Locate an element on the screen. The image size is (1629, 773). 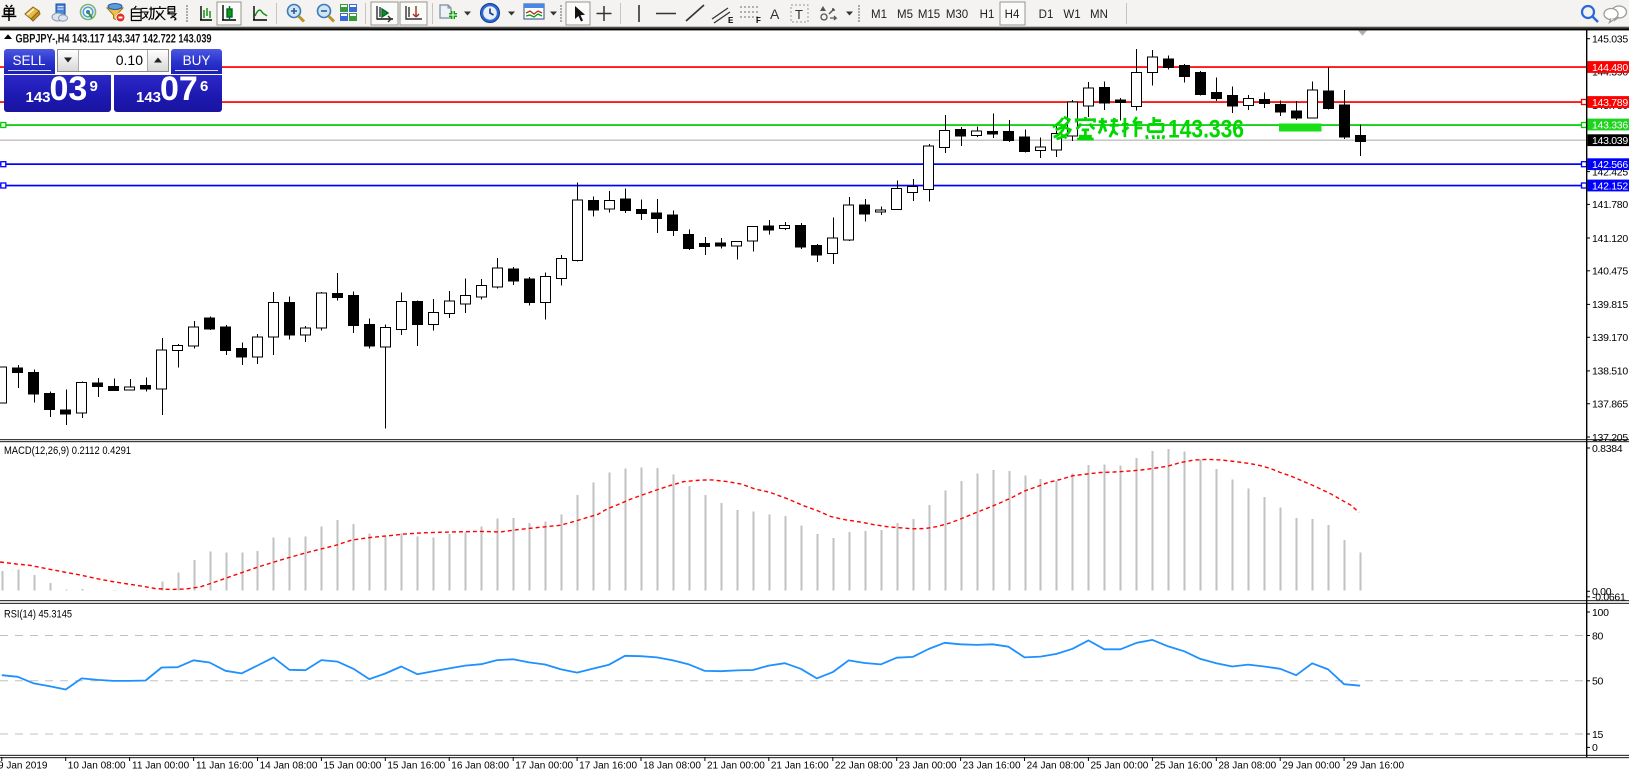
svg-text: 141.120 is located at coordinates (1610, 239).